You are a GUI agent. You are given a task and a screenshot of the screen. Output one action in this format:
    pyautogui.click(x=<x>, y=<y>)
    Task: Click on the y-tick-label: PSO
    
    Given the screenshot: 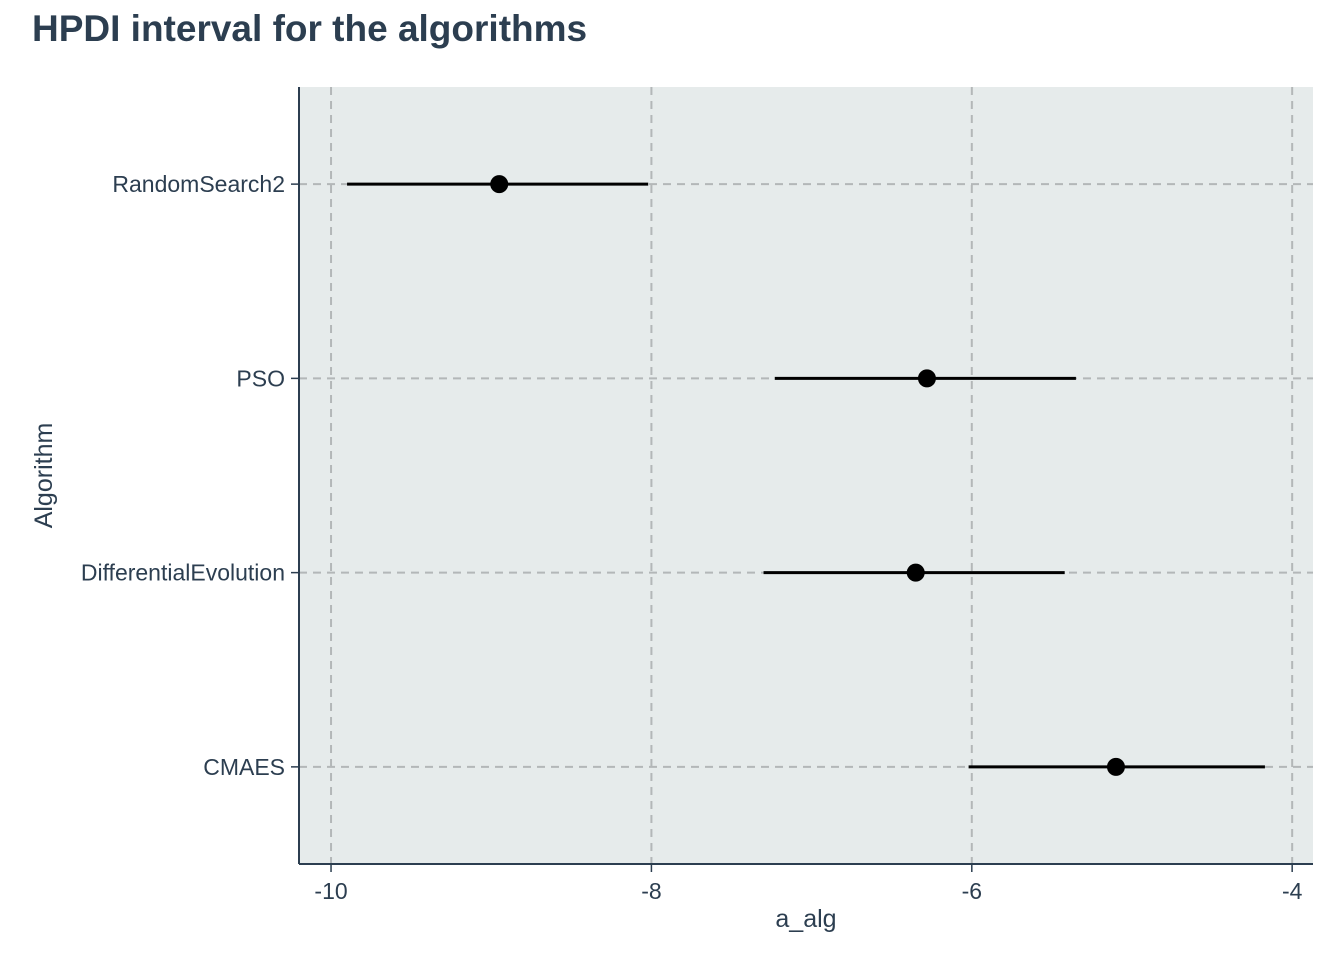 What is the action you would take?
    pyautogui.click(x=260, y=378)
    